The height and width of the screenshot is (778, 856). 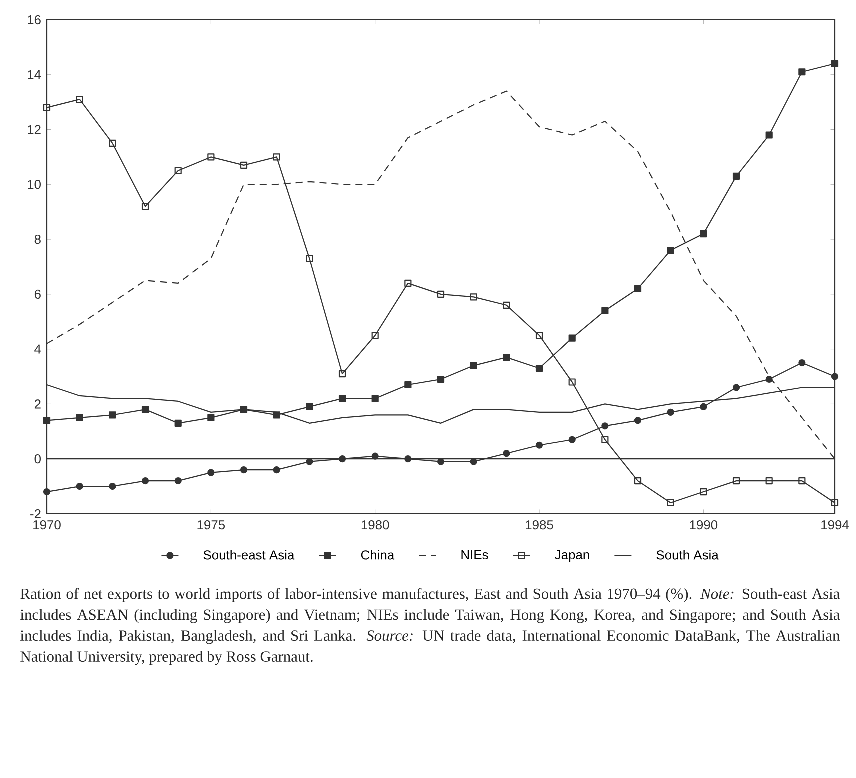 I want to click on text: Ration of net exports to world imports of labor-intensive manufactures, East and South Asia 1970–94 (%). Note: South-east Asia includes ASEAN (including Singapore) and Vietnam; NIEs include Taiwan, Hong Kong, Korea, and Singapore; and South Asia includes India, Pakistan, Bangladesh, and Sri Lanka. Source: UN trade data, International Economic DataBank, The Australian National University, prepared by Ross Garnaut., so click(x=430, y=627).